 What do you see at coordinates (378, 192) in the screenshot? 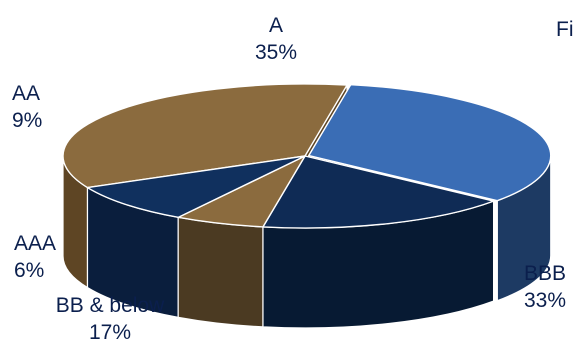
I see `slice-bb-and-below` at bounding box center [378, 192].